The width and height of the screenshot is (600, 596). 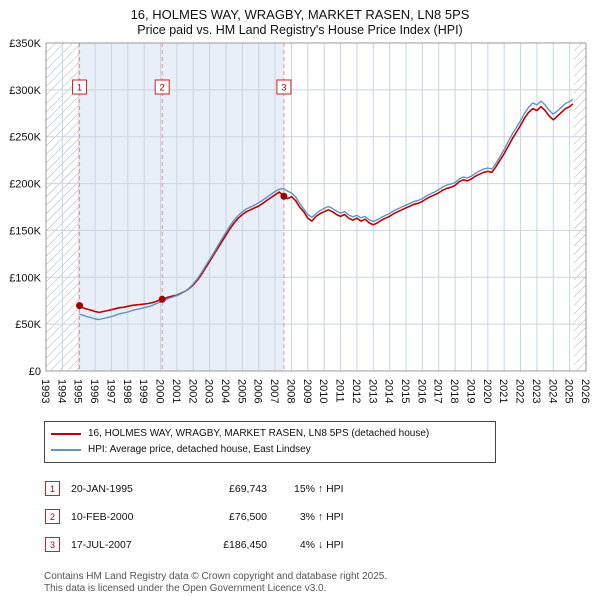 I want to click on hpi-change-pct: 4%, so click(x=307, y=544).